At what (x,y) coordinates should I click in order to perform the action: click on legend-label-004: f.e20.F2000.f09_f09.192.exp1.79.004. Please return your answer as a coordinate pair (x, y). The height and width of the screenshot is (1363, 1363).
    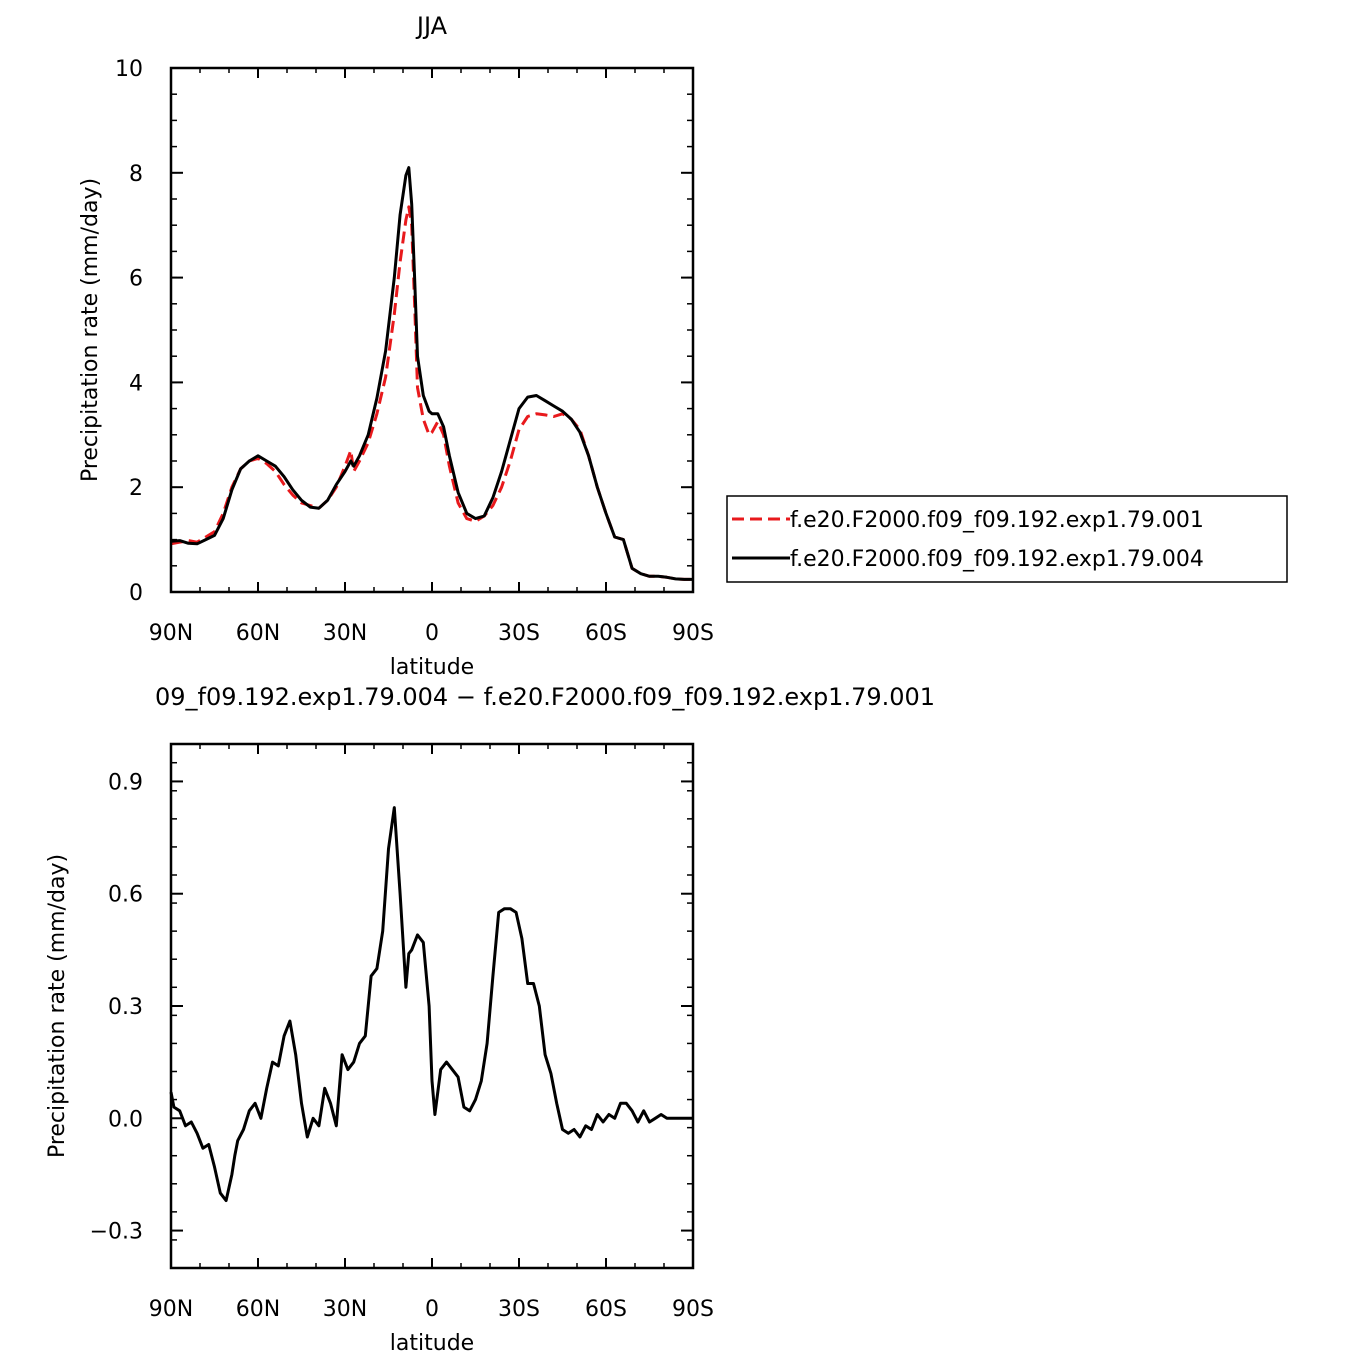
    Looking at the image, I should click on (997, 559).